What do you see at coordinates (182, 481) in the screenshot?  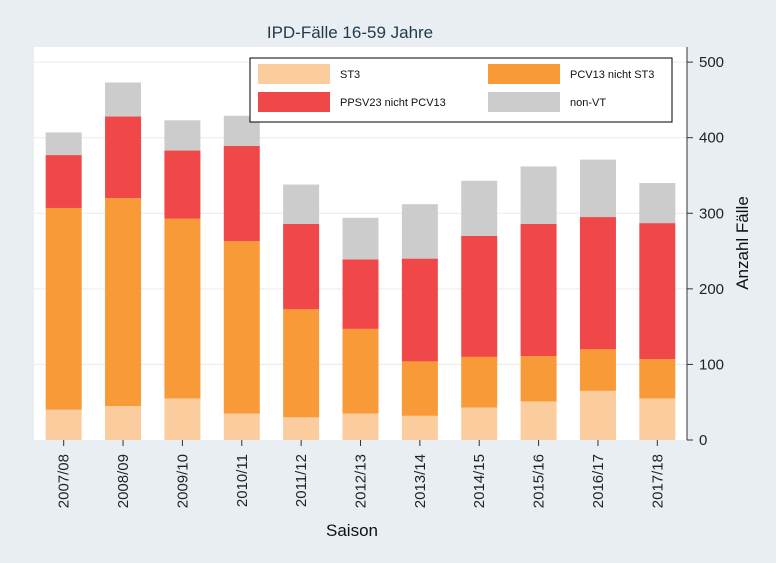 I see `x-tick-label: 2009/10` at bounding box center [182, 481].